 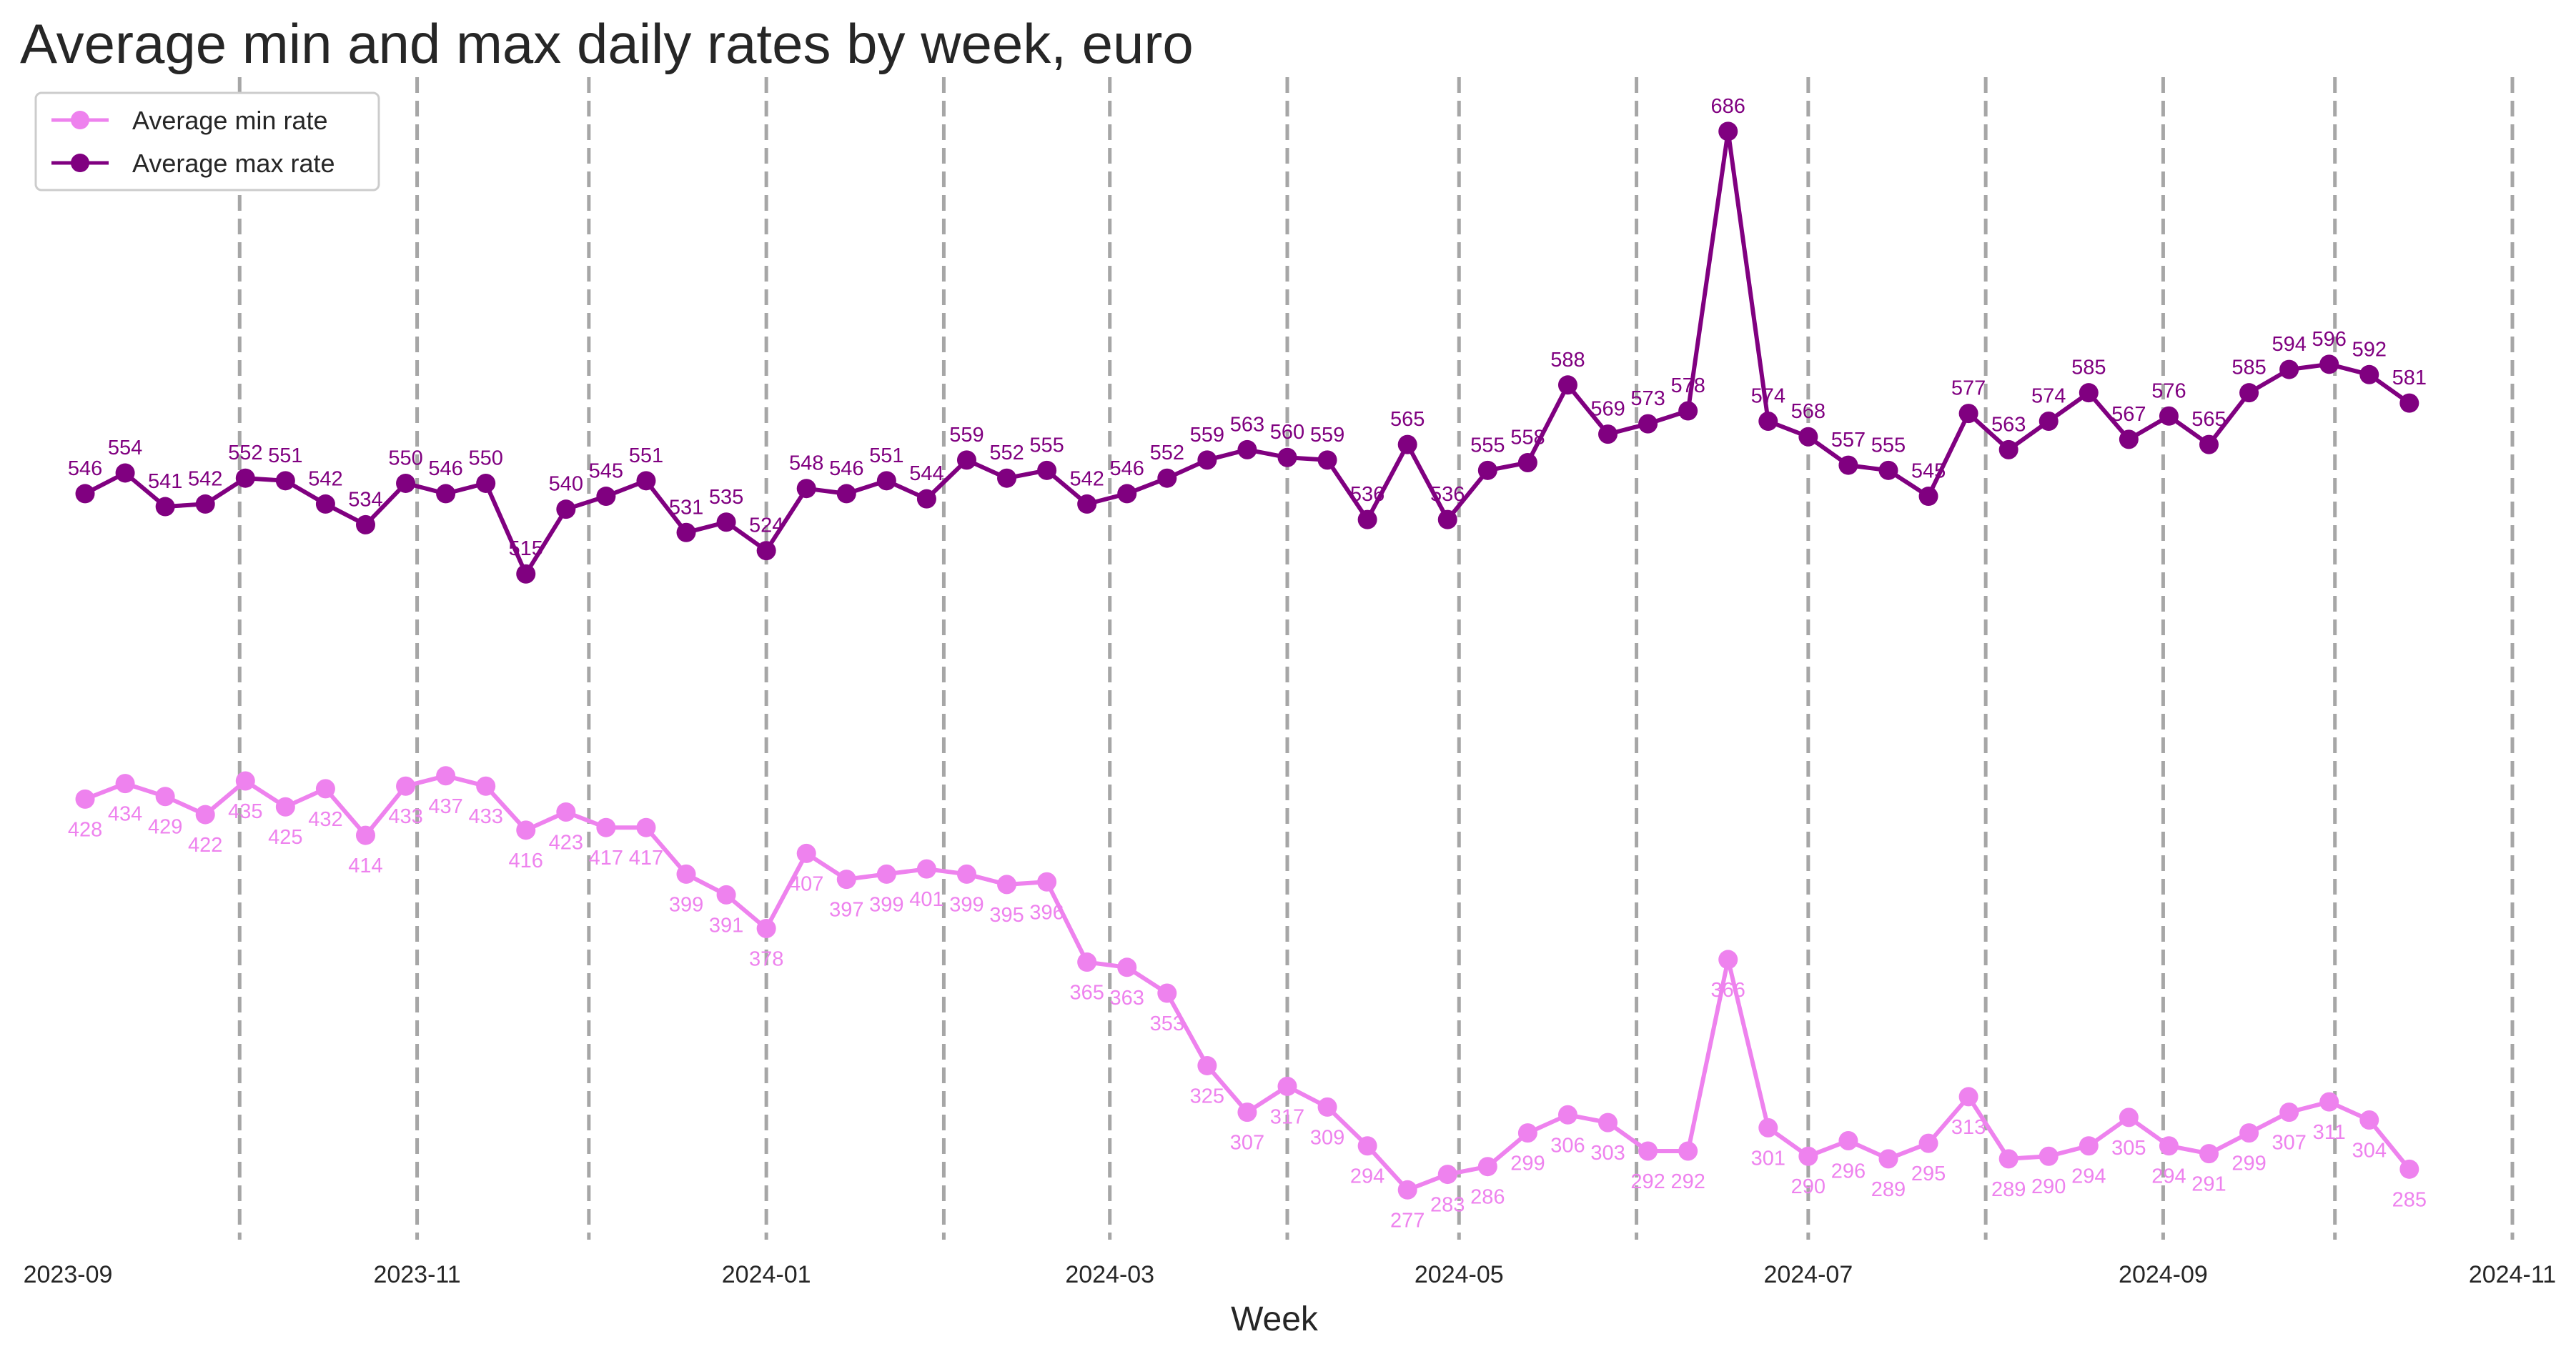 What do you see at coordinates (646, 859) in the screenshot?
I see `data-label-min: 417` at bounding box center [646, 859].